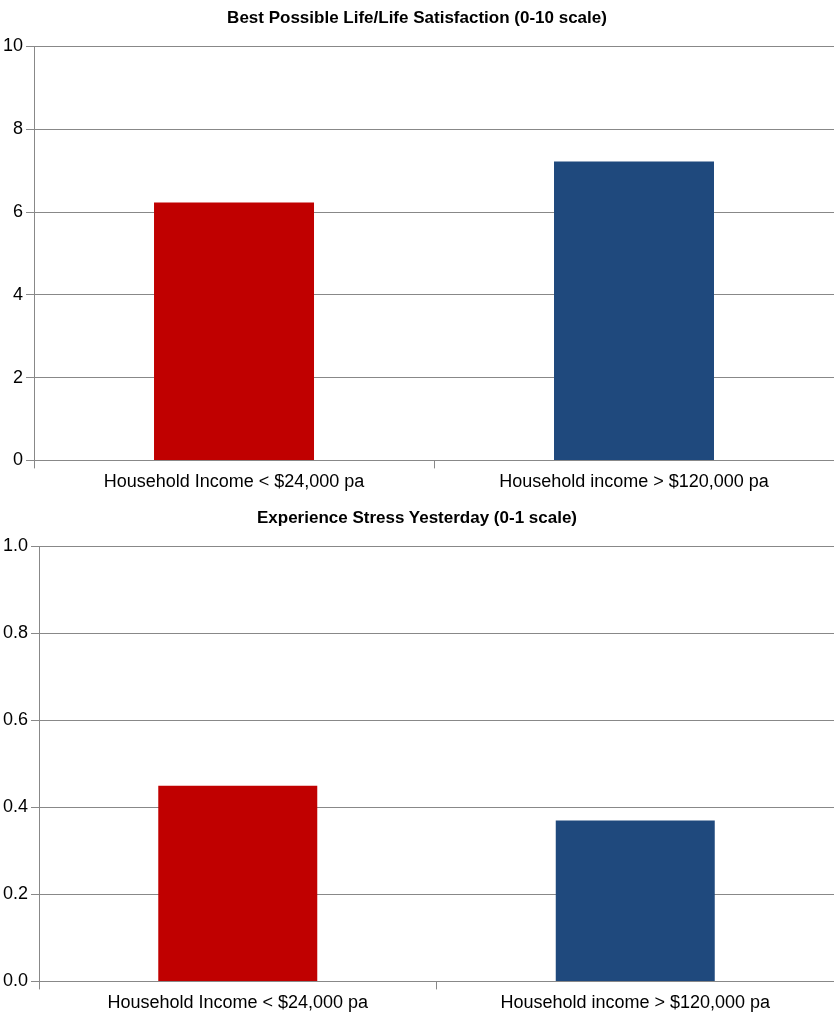 The height and width of the screenshot is (1021, 834). Describe the element at coordinates (15, 893) in the screenshot. I see `y-tick-label: 0.2` at that location.